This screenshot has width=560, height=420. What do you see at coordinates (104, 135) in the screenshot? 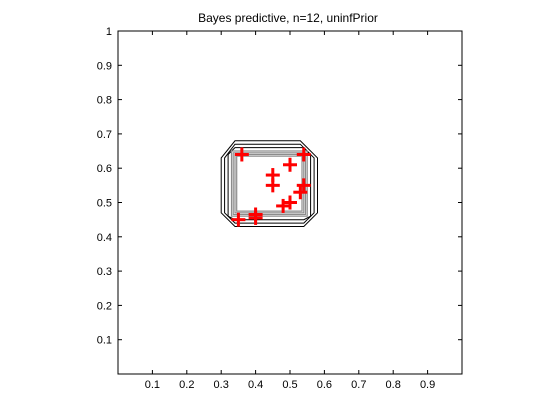
I see `y-tick-label: 0.7` at bounding box center [104, 135].